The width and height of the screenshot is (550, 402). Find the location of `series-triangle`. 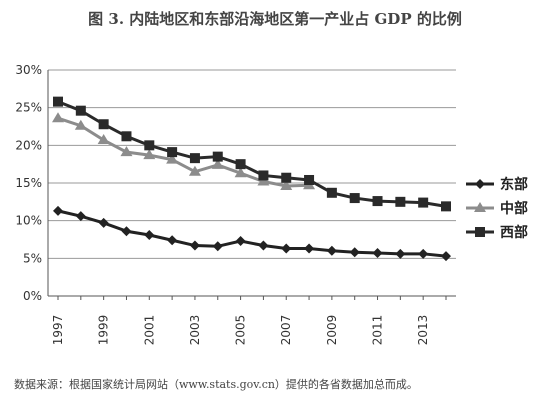

series-triangle is located at coordinates (184, 151).